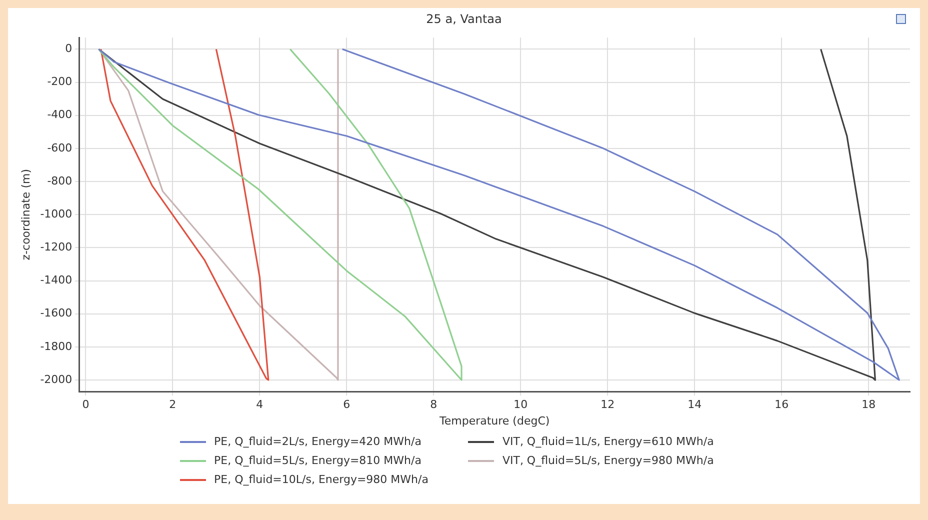 The height and width of the screenshot is (520, 928). Describe the element at coordinates (56, 213) in the screenshot. I see `y-tick-label: -1000` at that location.